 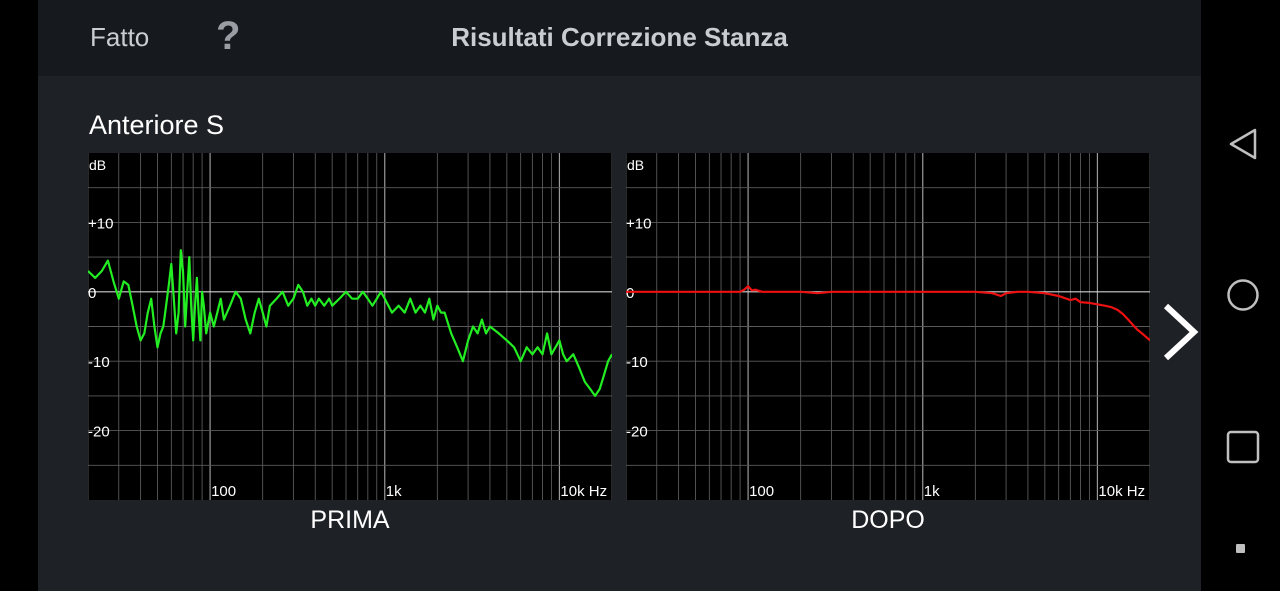 What do you see at coordinates (1240, 548) in the screenshot?
I see `keyboard-dot-icon` at bounding box center [1240, 548].